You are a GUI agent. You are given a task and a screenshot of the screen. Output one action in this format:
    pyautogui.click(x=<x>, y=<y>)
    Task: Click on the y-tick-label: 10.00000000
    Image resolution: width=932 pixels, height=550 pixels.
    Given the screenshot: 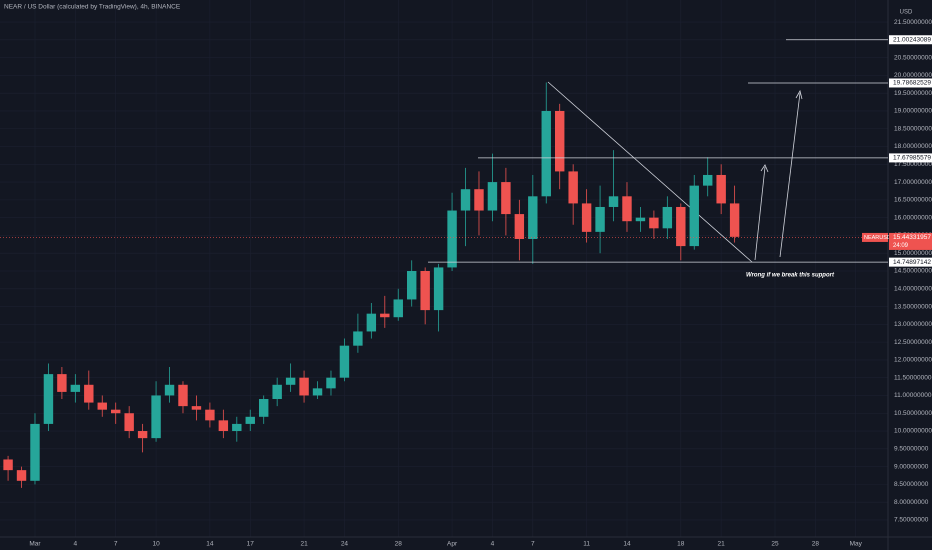 What is the action you would take?
    pyautogui.click(x=913, y=431)
    